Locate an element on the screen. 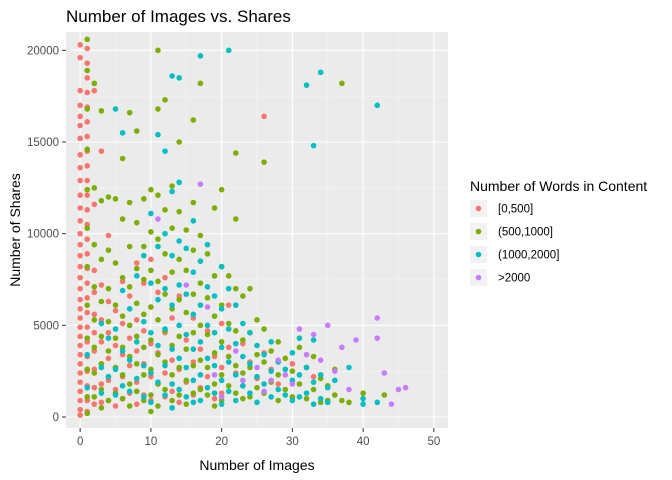  y-axis-ticks: 0 5000 10000 15000 20000 is located at coordinates (46, 234).